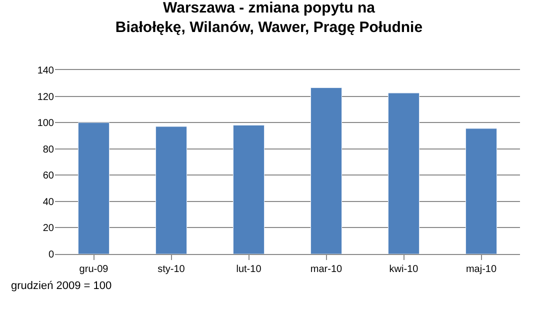 The width and height of the screenshot is (538, 310). I want to click on y-tick-label: 100, so click(45, 124).